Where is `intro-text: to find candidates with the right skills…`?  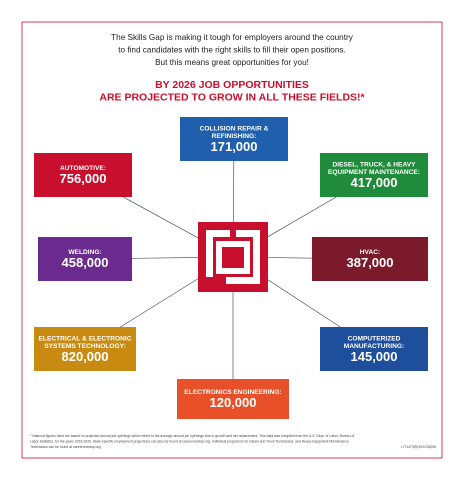
intro-text: to find candidates with the right skills… is located at coordinates (232, 50).